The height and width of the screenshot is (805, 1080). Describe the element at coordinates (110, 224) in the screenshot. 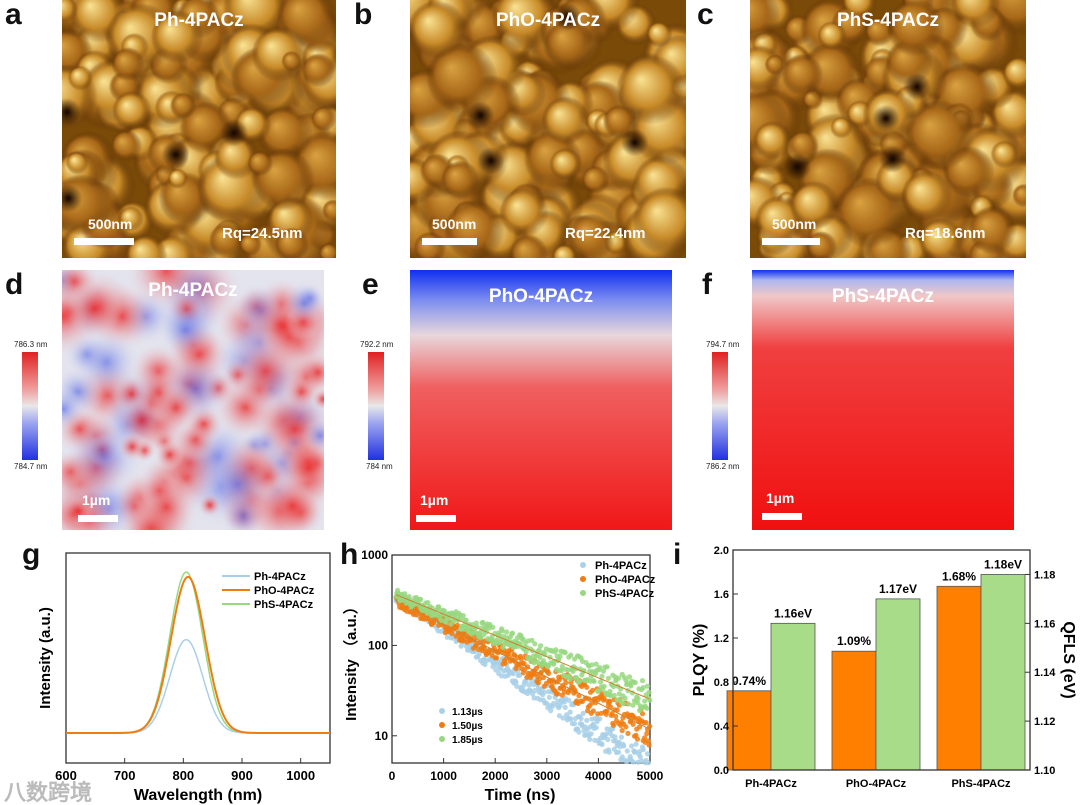

I see `scale-bar-label: 500nm` at that location.